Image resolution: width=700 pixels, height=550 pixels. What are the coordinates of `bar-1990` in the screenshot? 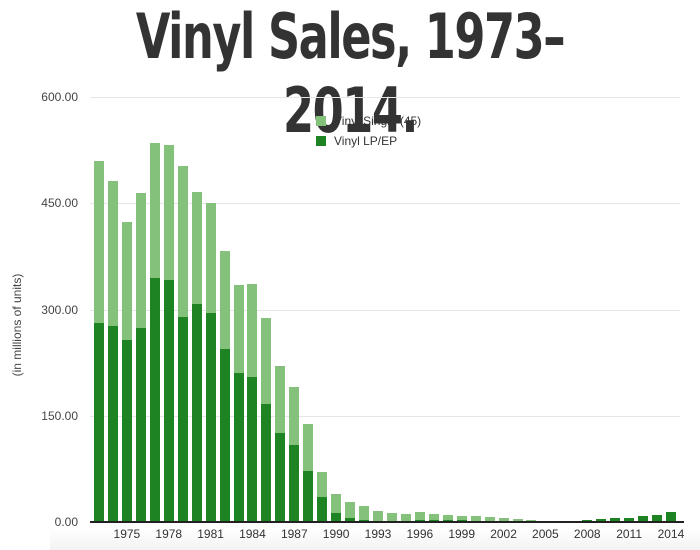 It's located at (336, 507).